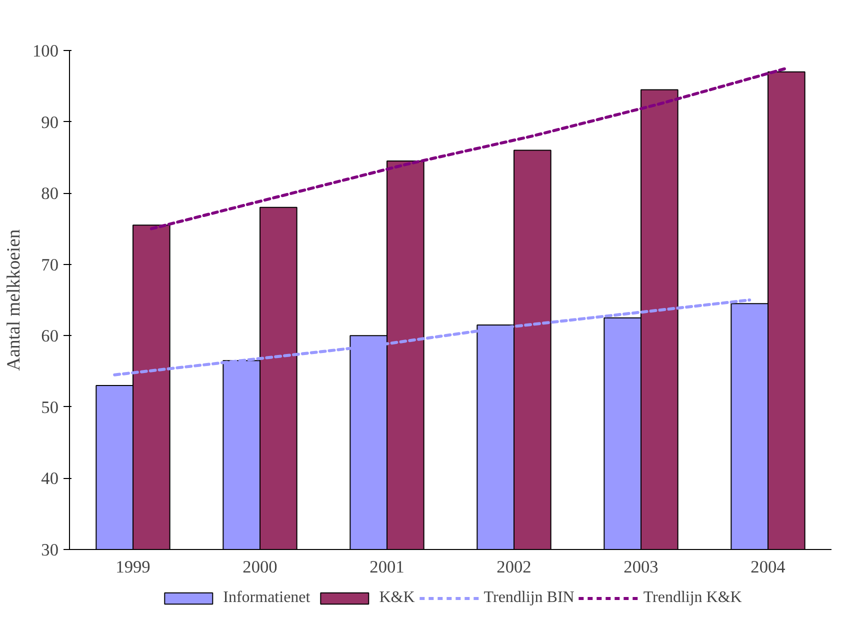 The height and width of the screenshot is (627, 851). I want to click on x-tick-label: 2002, so click(514, 567).